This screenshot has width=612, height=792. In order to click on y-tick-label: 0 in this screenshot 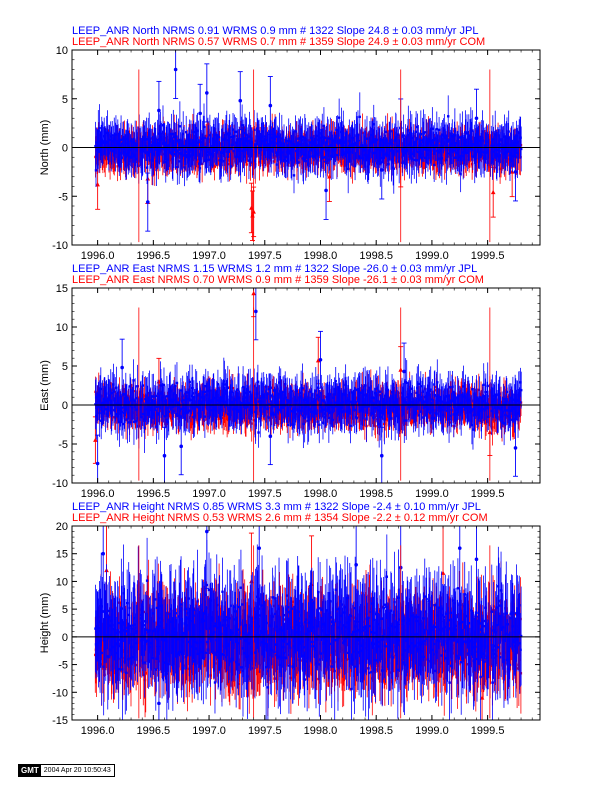, I will do `click(65, 149)`.